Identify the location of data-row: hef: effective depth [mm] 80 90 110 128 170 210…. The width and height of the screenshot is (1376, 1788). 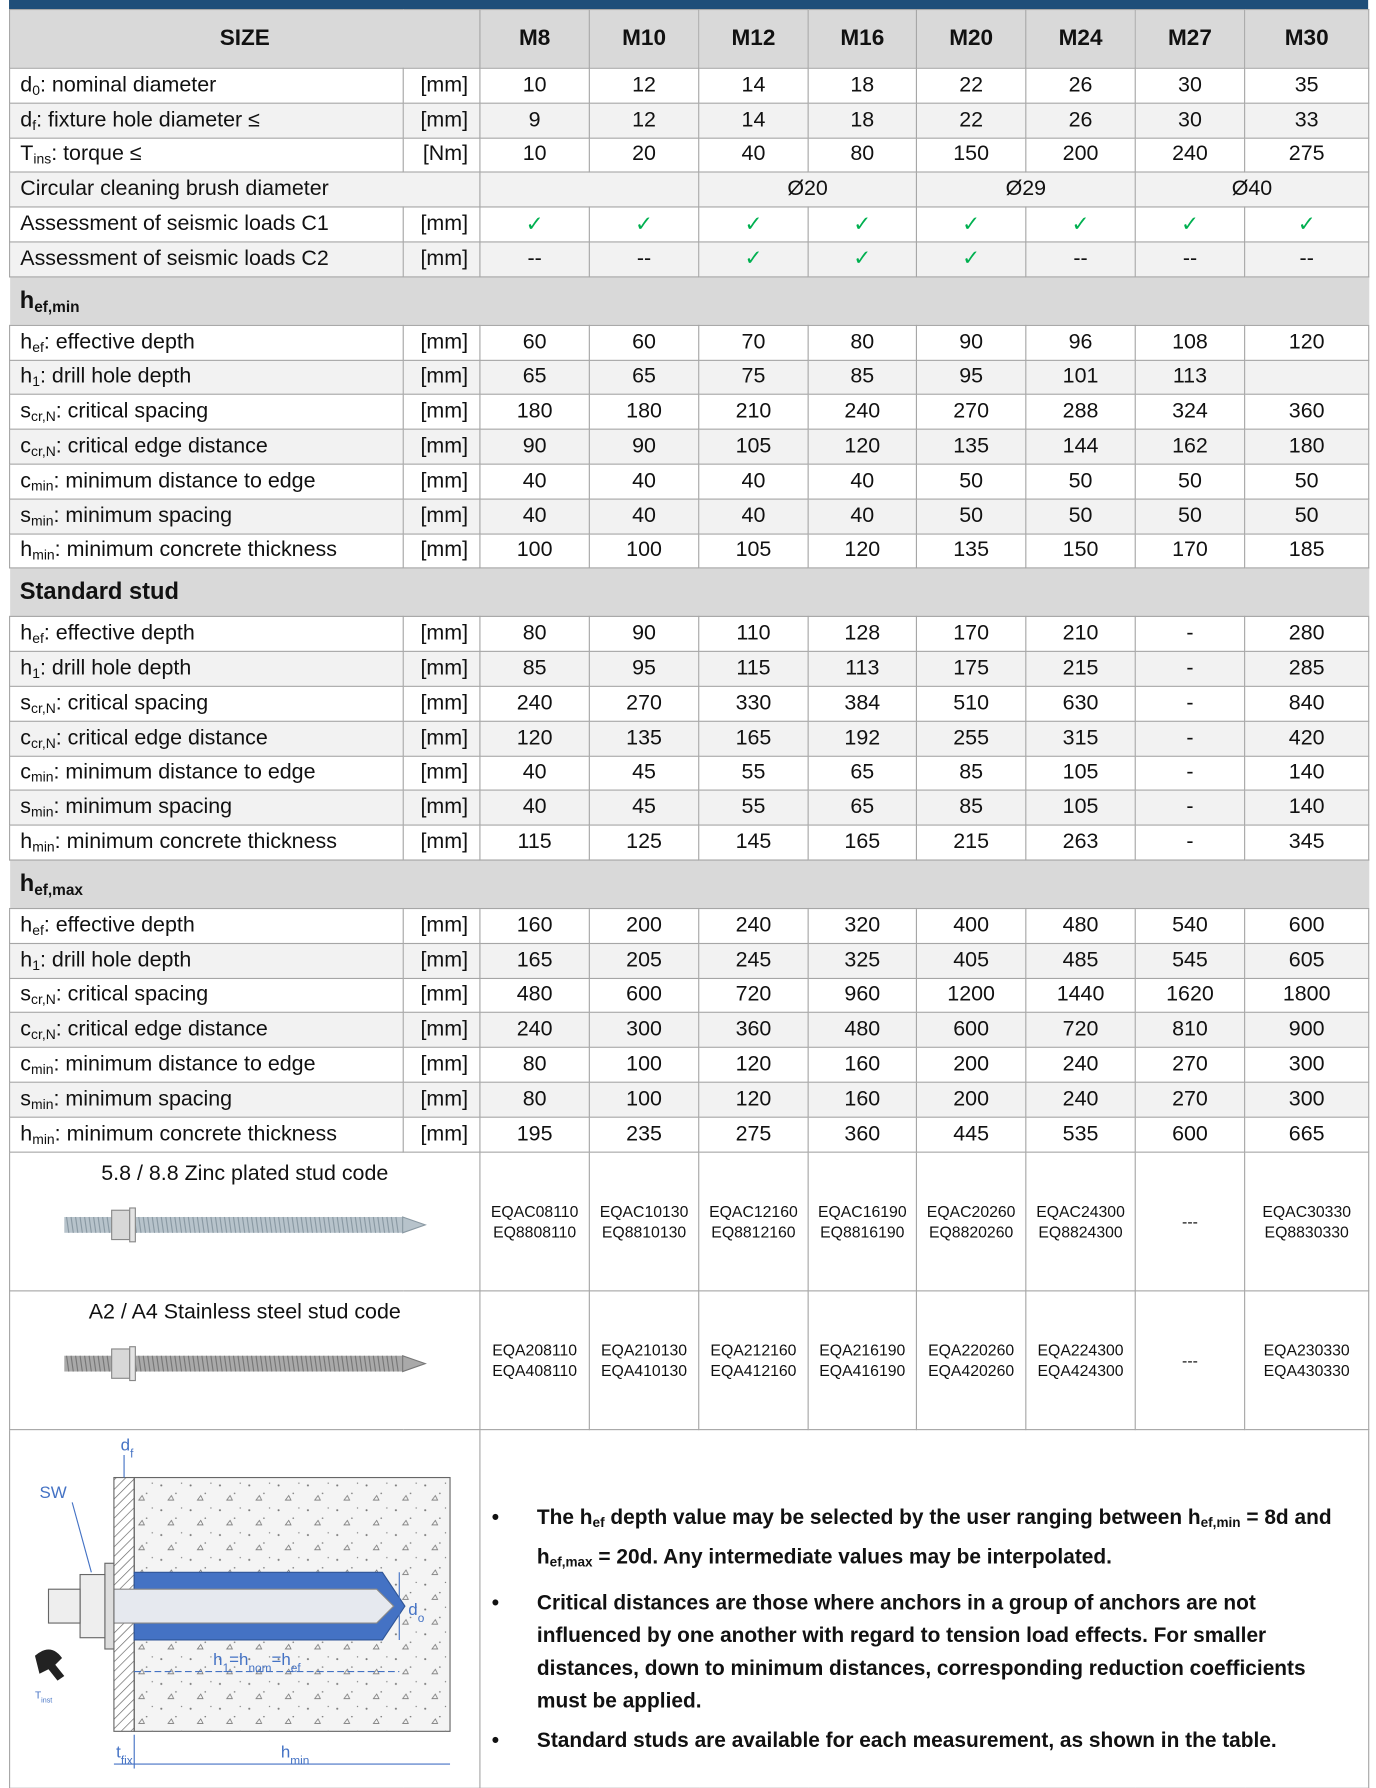
(689, 634).